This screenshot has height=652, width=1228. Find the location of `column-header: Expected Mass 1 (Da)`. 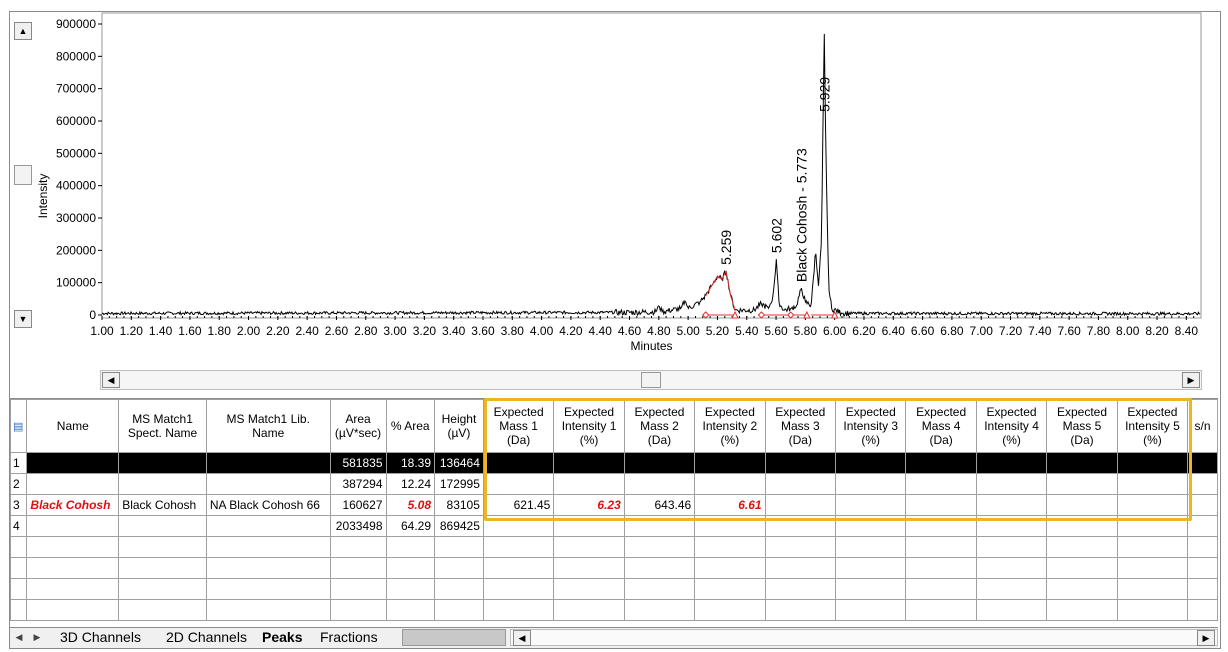

column-header: Expected Mass 1 (Da) is located at coordinates (518, 426).